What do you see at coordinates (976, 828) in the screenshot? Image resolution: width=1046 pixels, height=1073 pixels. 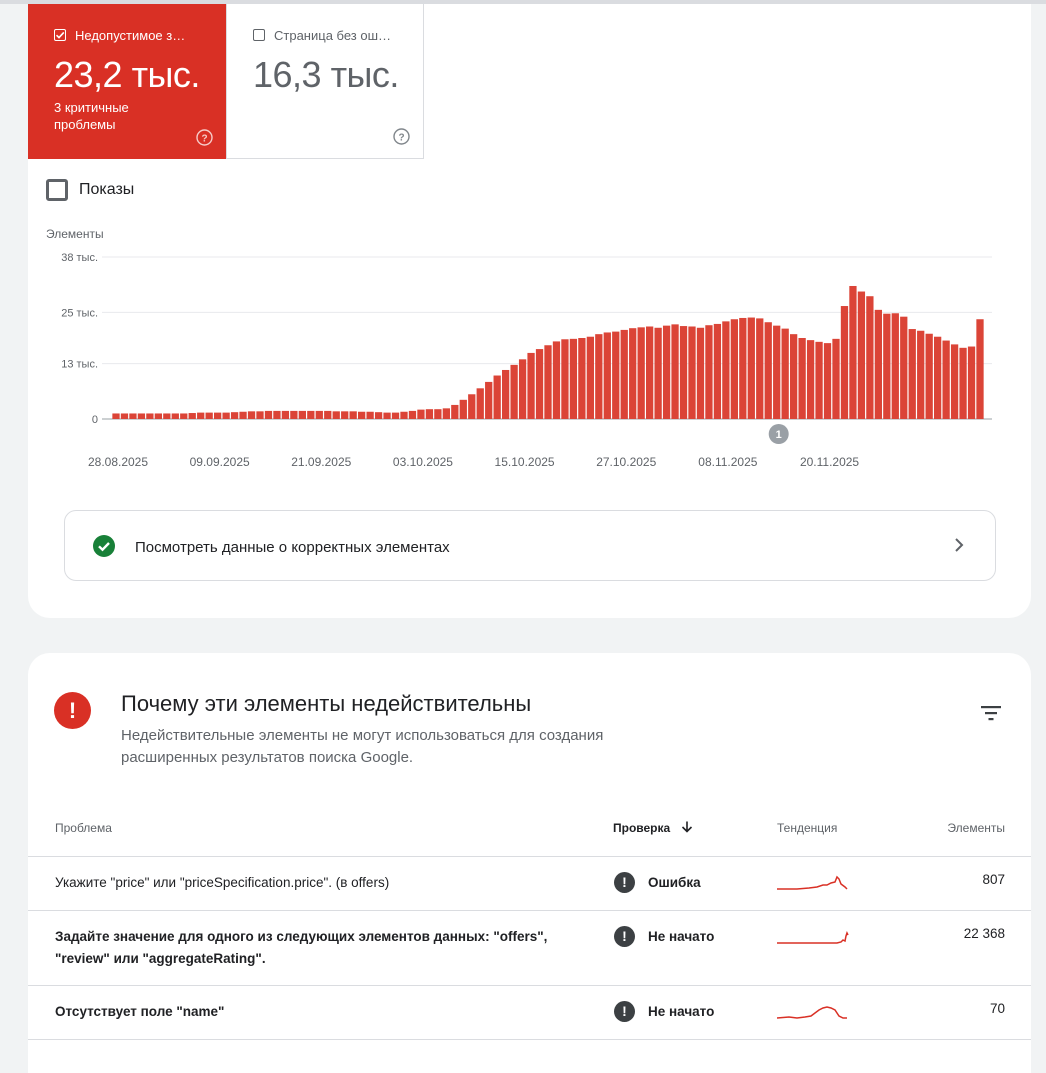 I see `column-header-items: Элементы` at bounding box center [976, 828].